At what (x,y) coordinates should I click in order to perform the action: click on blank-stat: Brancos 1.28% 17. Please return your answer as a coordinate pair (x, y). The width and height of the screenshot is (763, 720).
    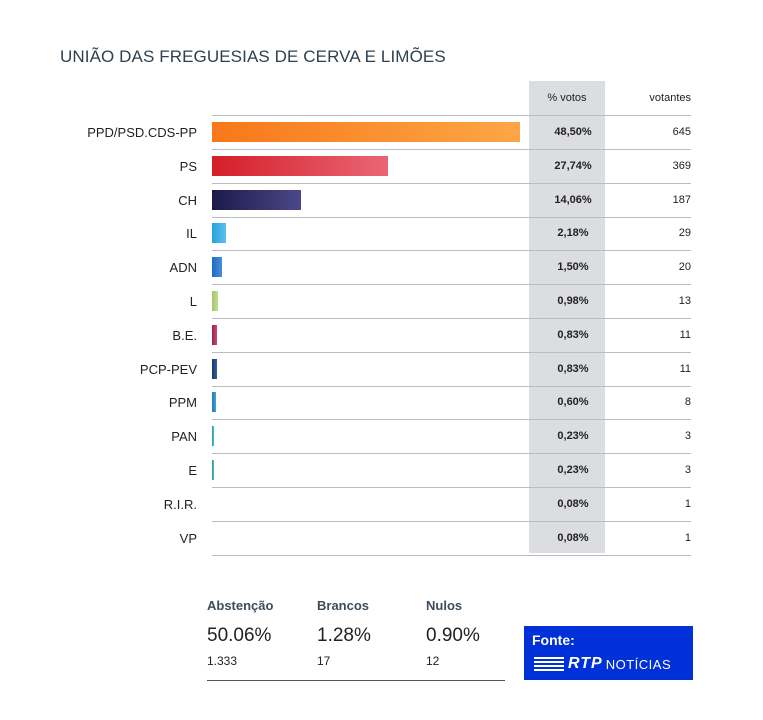
    Looking at the image, I should click on (344, 633).